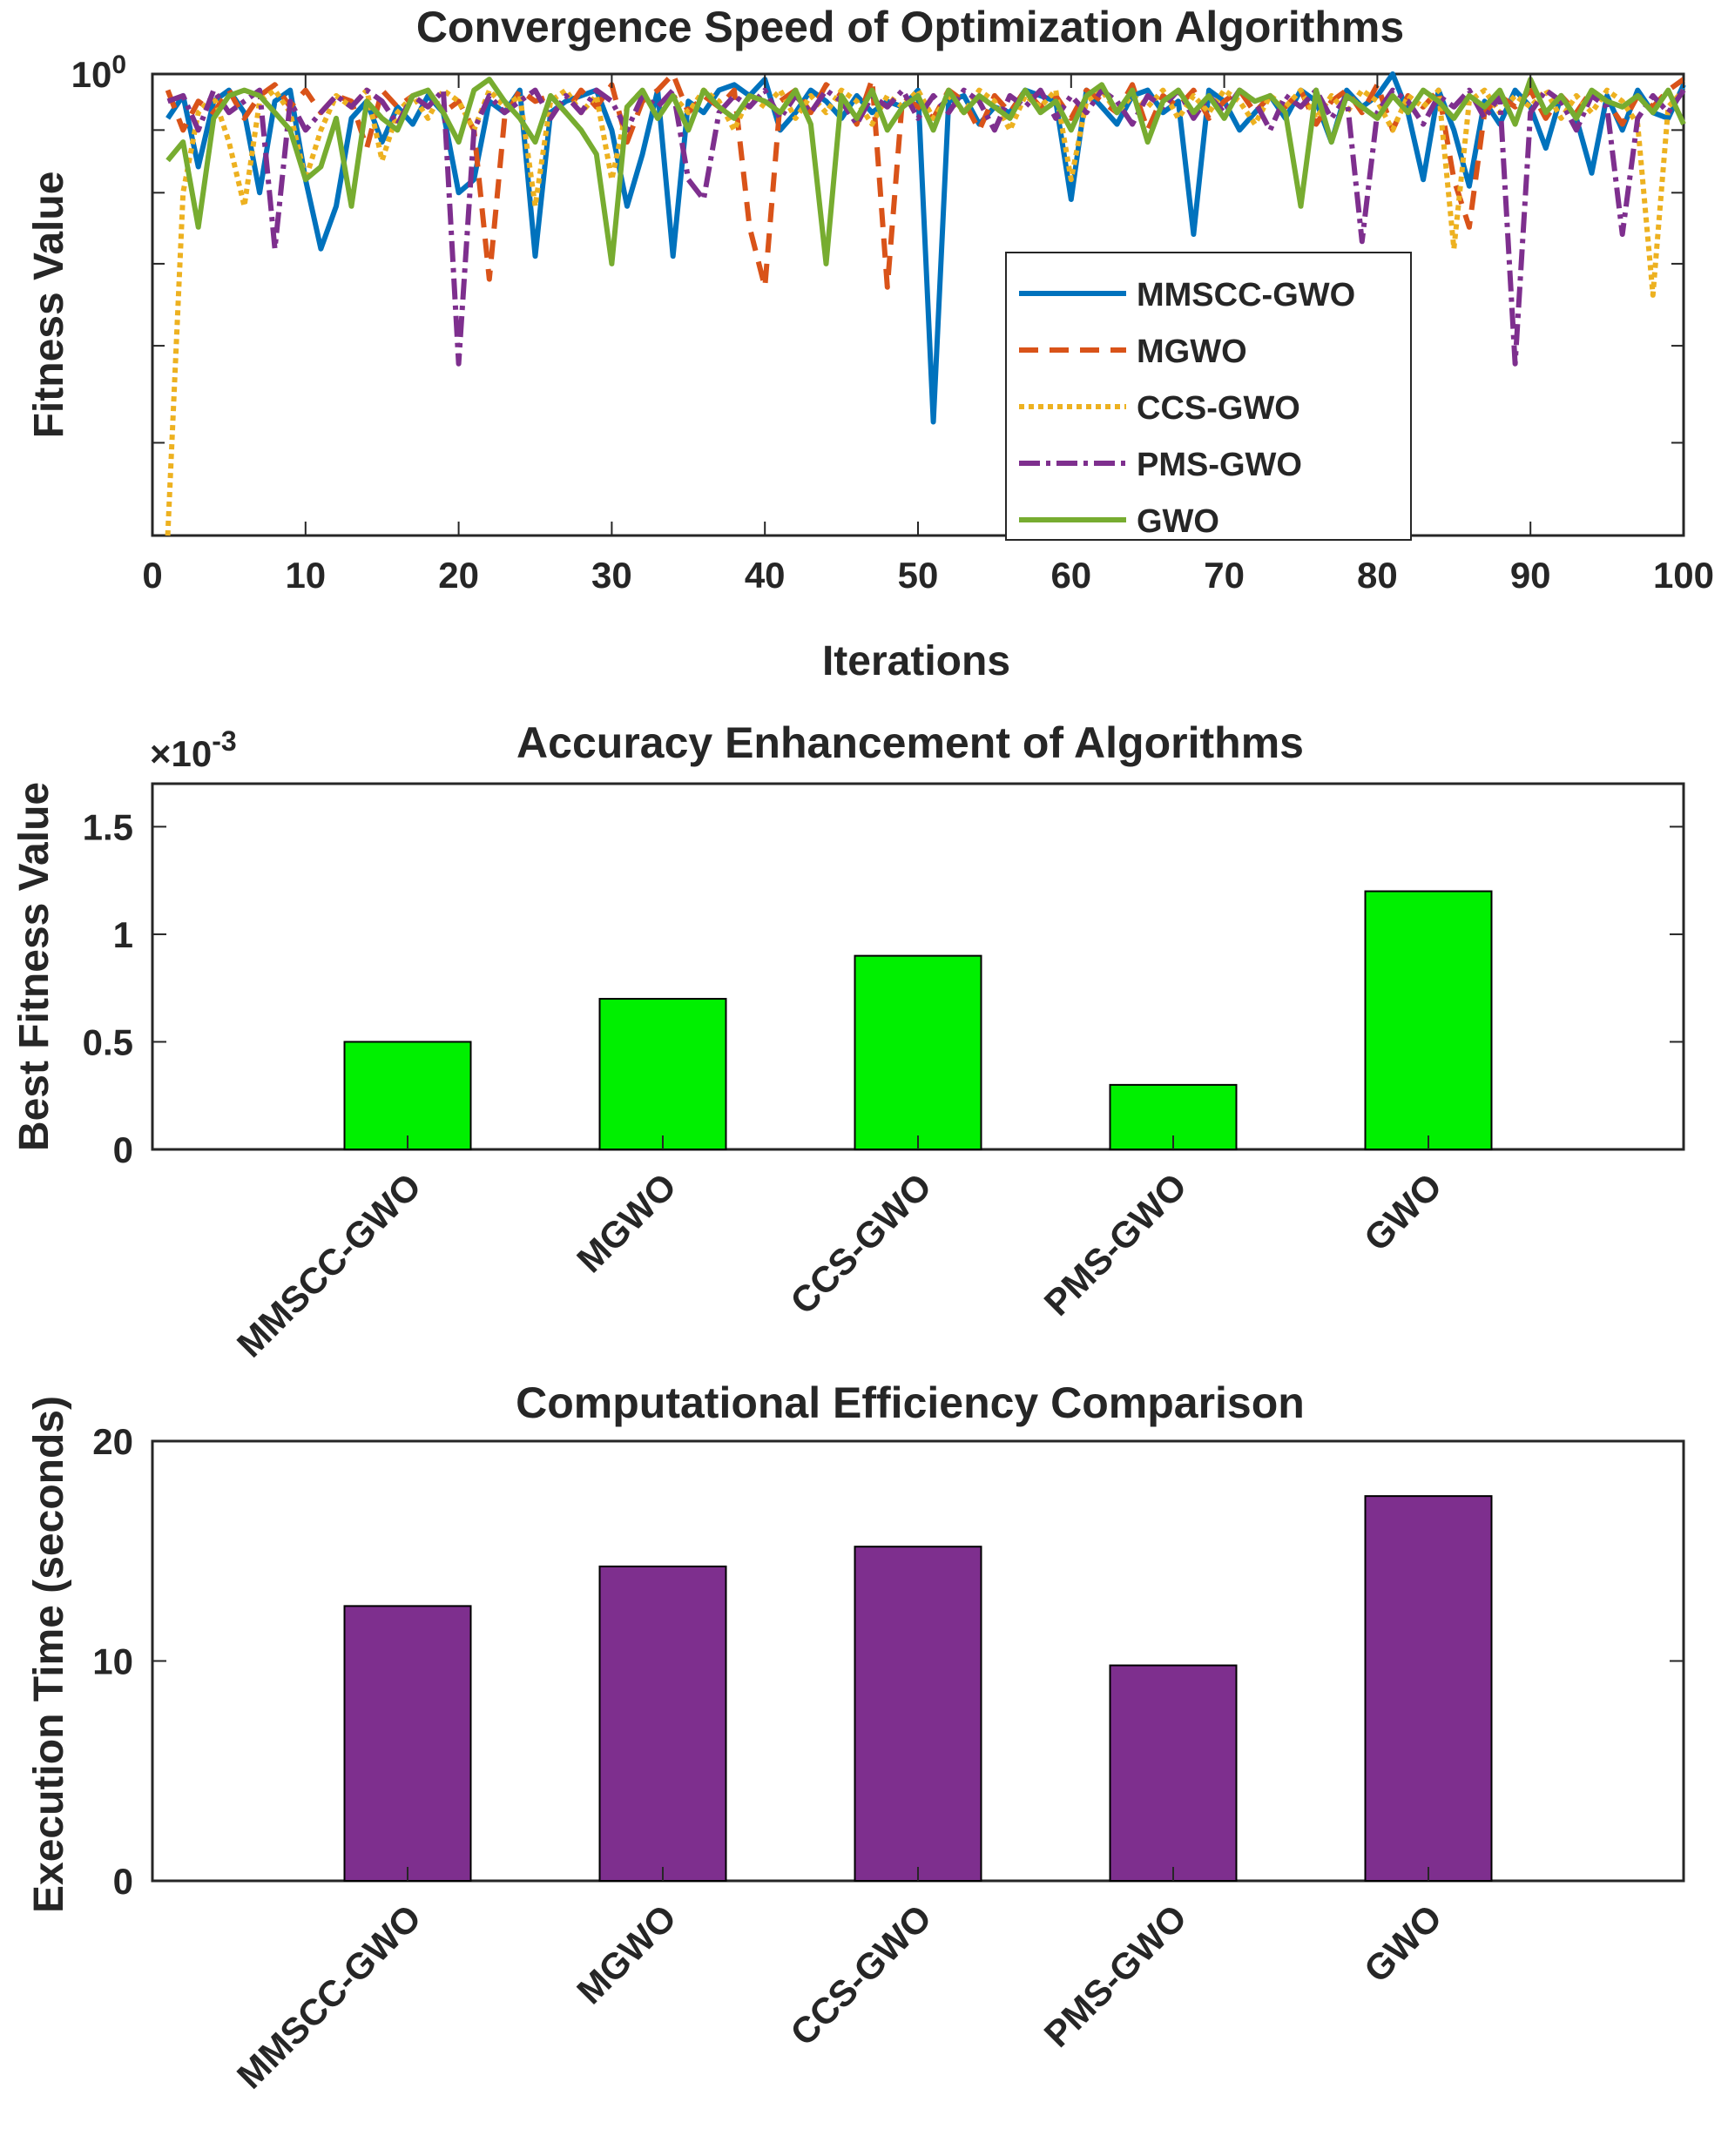  I want to click on legend-entry: MGWO, so click(1192, 352).